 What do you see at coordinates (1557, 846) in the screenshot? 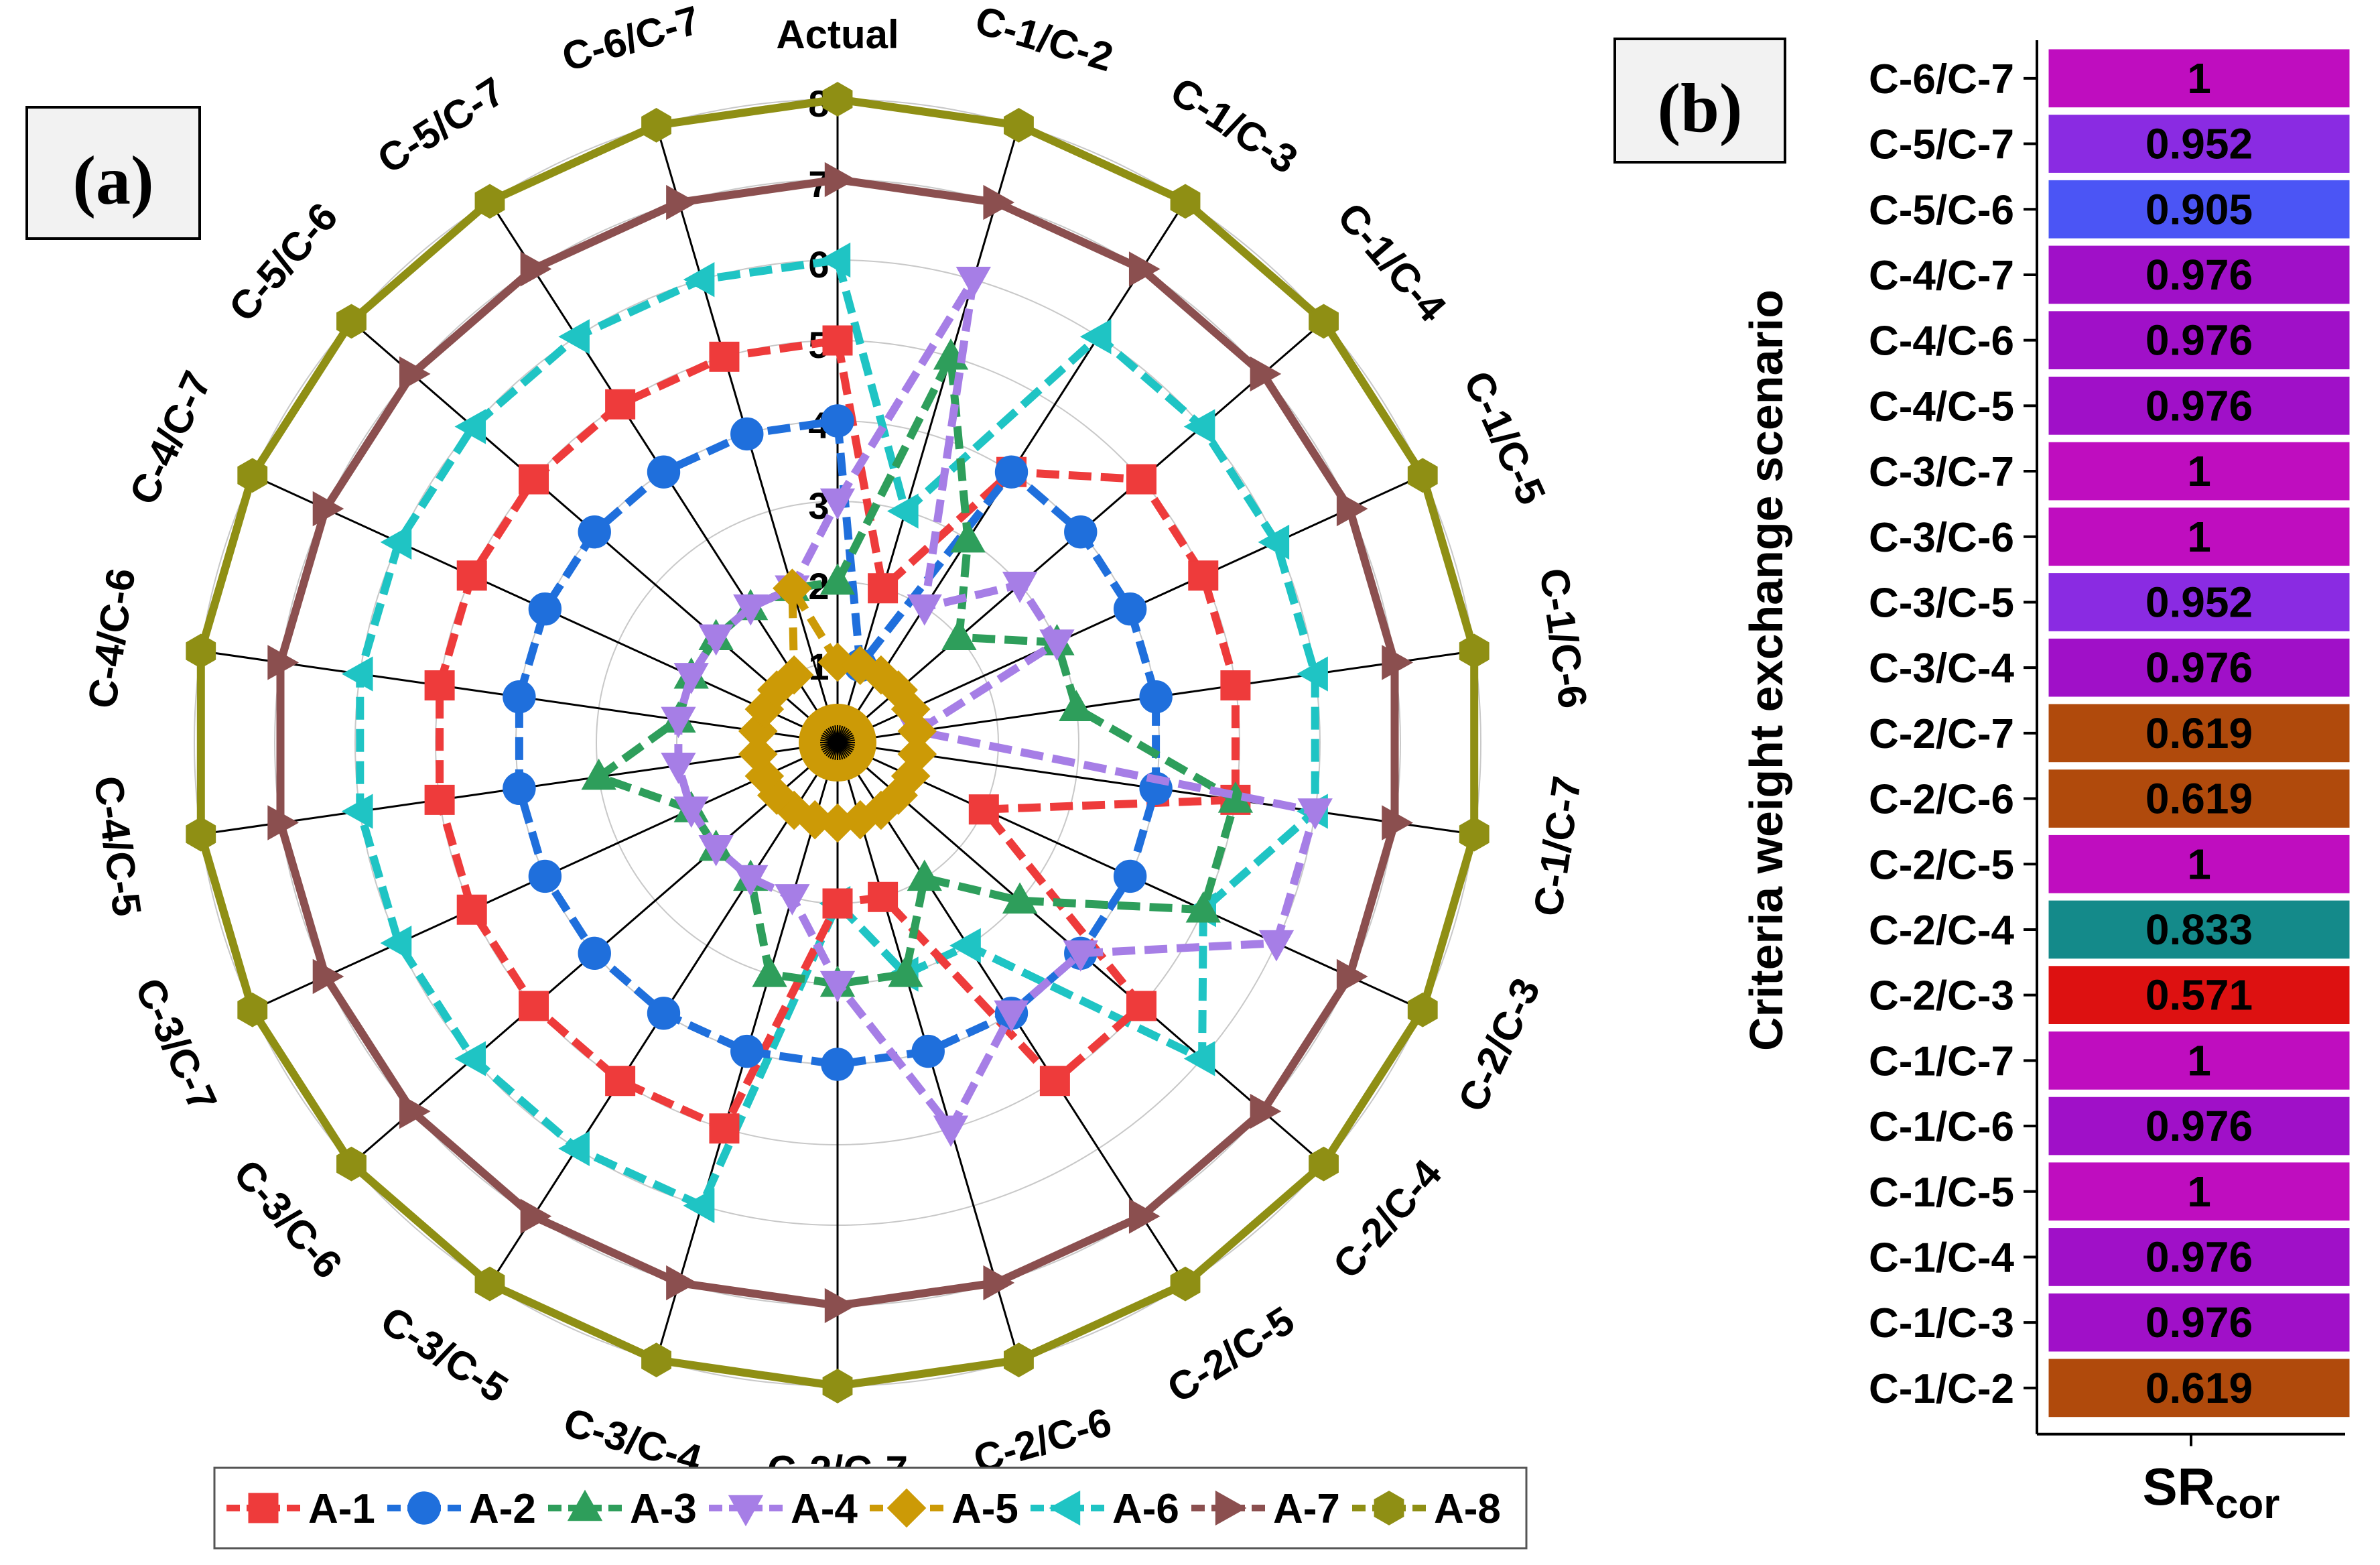
I see `radar-category-label: C-1/C-7` at bounding box center [1557, 846].